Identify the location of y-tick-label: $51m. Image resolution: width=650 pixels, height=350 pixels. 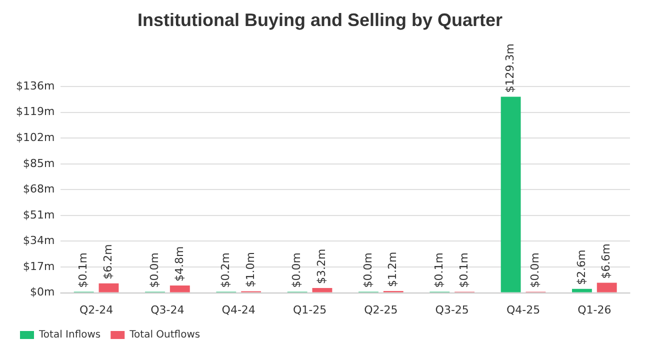
(38, 215).